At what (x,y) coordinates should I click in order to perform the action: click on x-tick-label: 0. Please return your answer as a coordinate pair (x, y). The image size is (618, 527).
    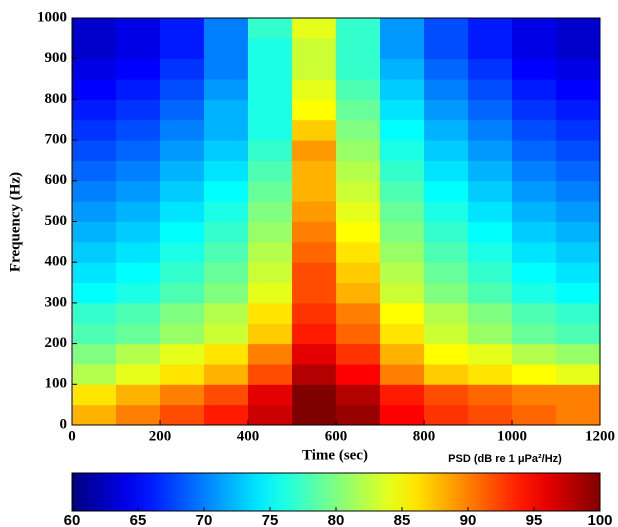
    Looking at the image, I should click on (72, 436).